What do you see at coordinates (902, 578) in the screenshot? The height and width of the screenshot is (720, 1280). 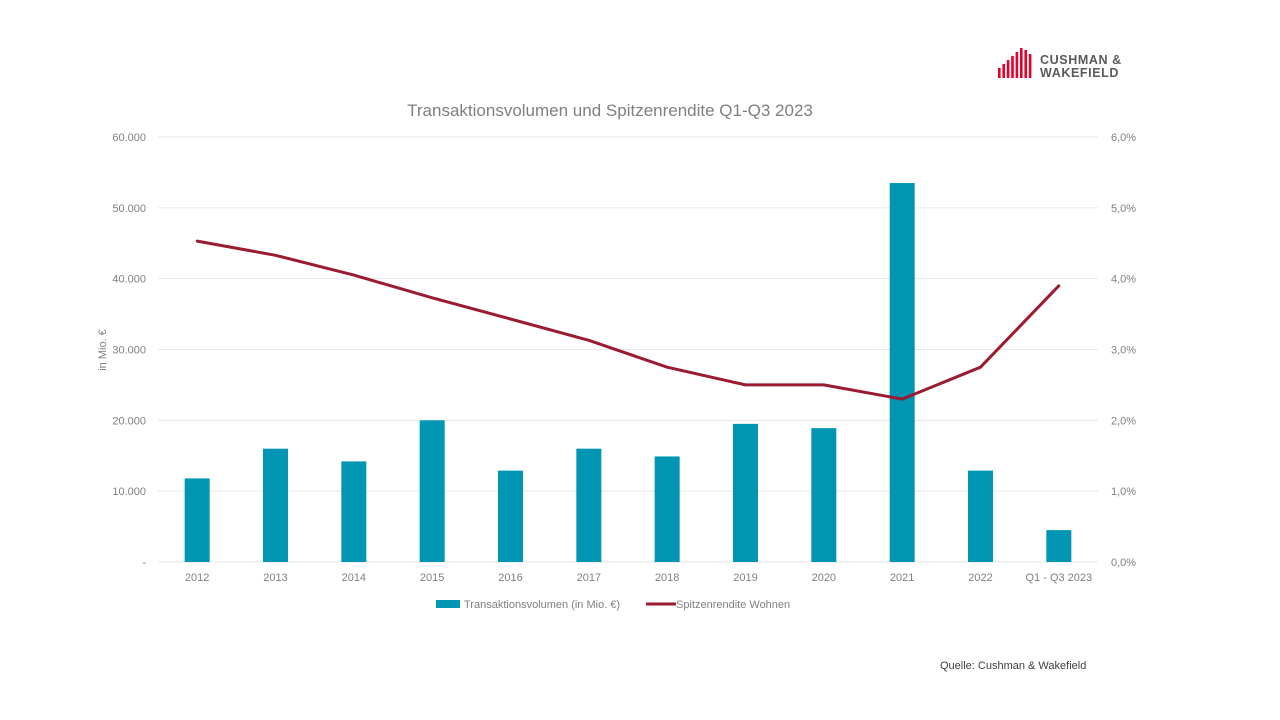 I see `x-tick-label: 2021` at bounding box center [902, 578].